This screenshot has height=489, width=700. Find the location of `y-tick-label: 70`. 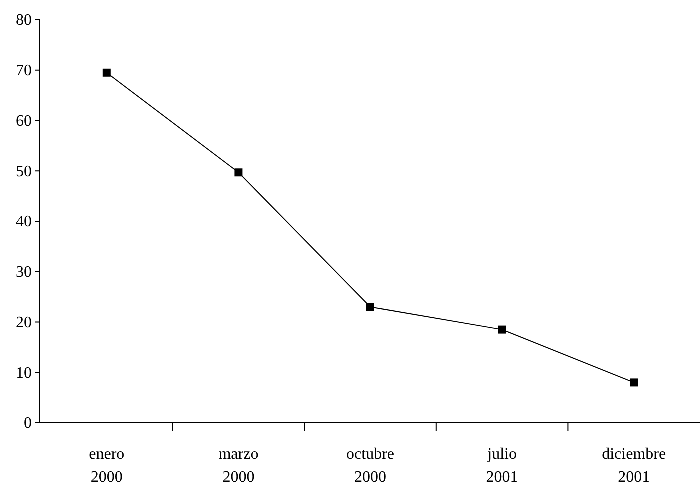

y-tick-label: 70 is located at coordinates (24, 71).